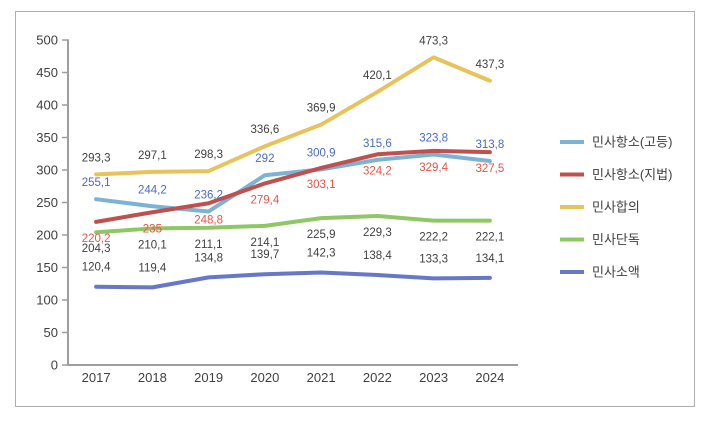 The height and width of the screenshot is (424, 710). What do you see at coordinates (47, 137) in the screenshot?
I see `y-axis-tick-label: 350` at bounding box center [47, 137].